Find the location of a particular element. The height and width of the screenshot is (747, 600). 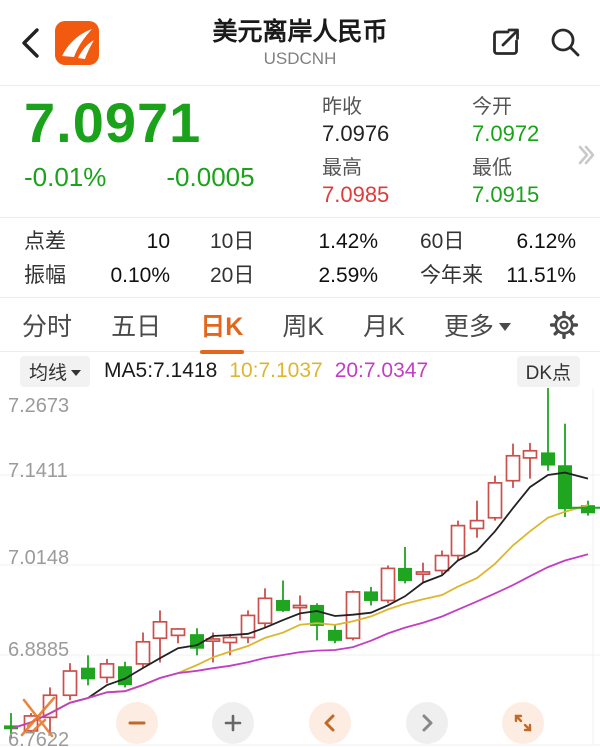

stat-label: 20日 is located at coordinates (232, 275).